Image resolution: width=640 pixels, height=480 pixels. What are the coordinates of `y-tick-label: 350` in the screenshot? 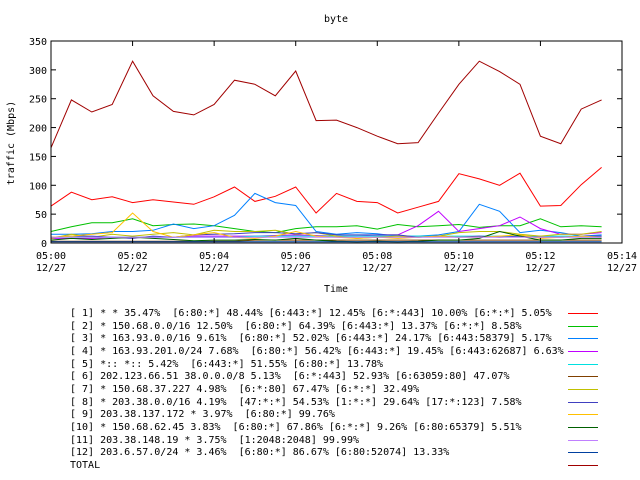 It's located at (38, 42).